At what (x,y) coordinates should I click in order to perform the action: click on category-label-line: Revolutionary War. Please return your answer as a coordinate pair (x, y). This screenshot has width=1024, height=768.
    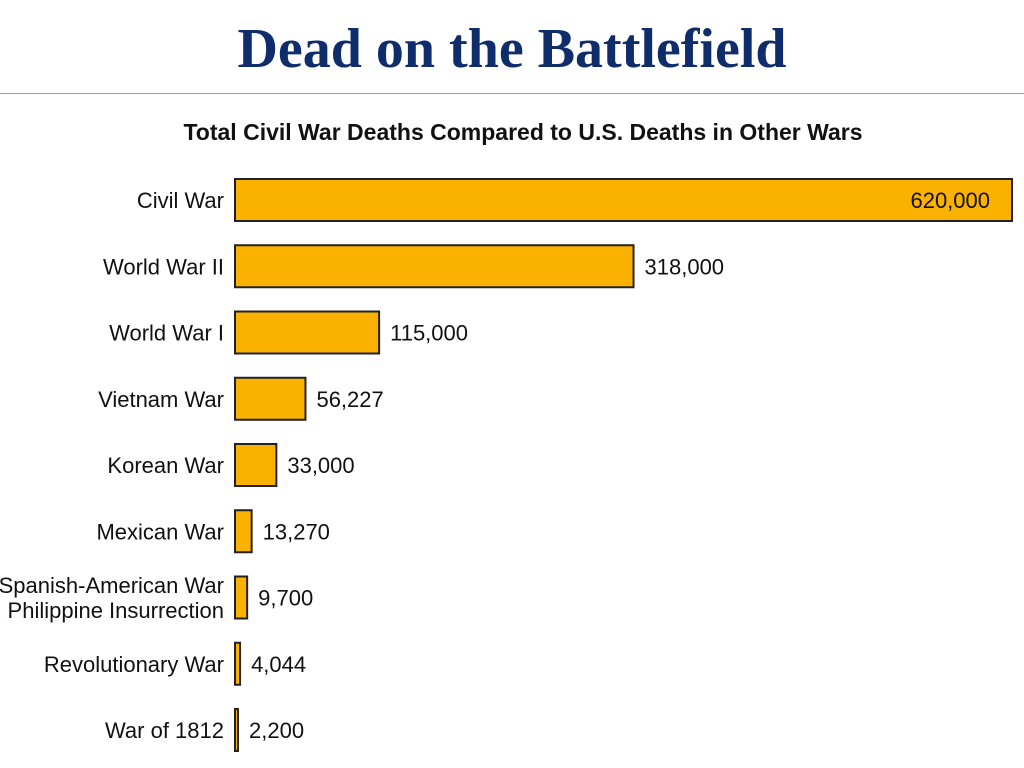
    Looking at the image, I should click on (134, 664).